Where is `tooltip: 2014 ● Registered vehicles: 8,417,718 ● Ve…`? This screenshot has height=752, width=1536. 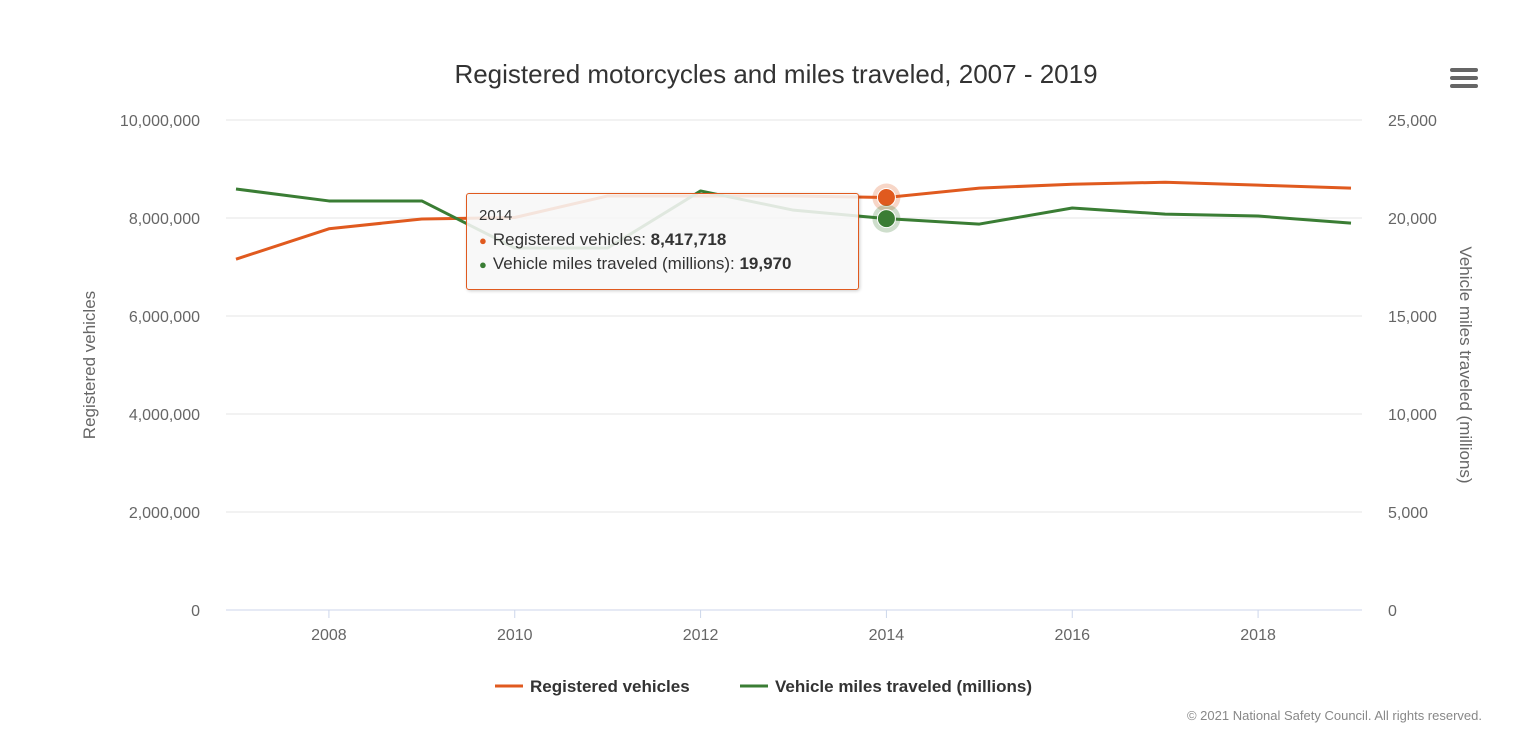 tooltip: 2014 ● Registered vehicles: 8,417,718 ● Ve… is located at coordinates (662, 241).